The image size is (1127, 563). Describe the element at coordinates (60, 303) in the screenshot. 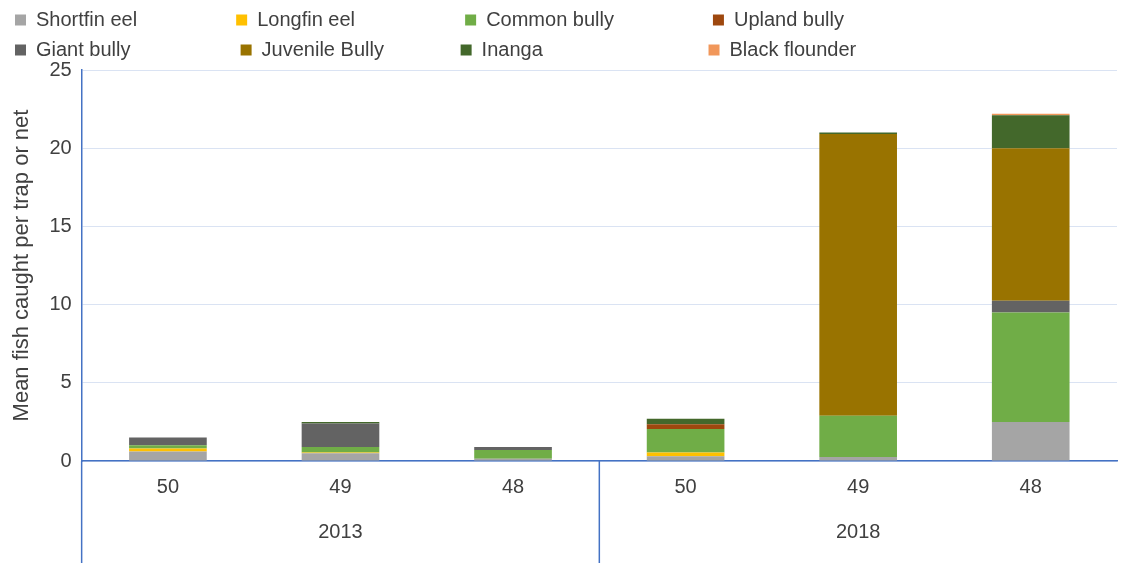

I see `y-tick-label: 10` at that location.